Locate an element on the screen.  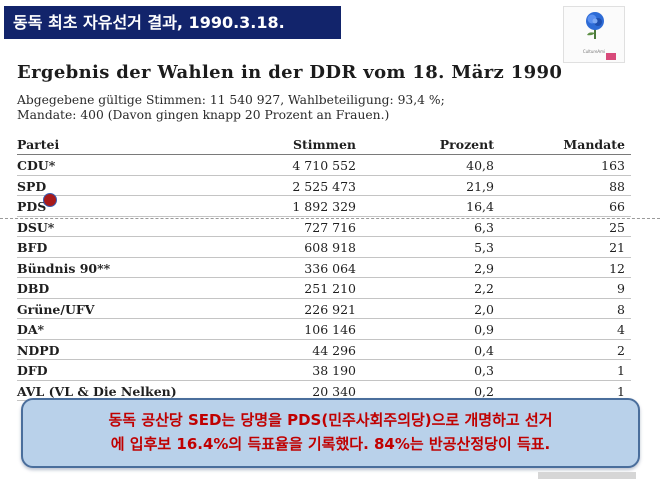
votes-value: 2 525 473 is located at coordinates (324, 186).